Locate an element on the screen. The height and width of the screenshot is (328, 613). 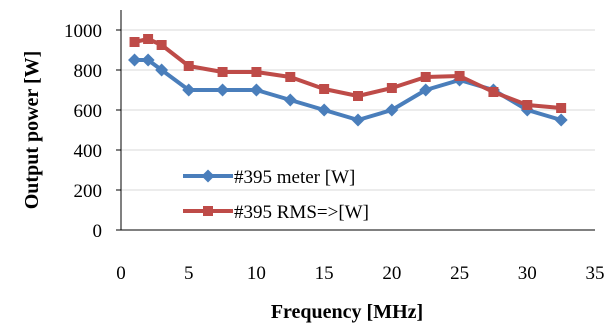
x-tick-label: 35 is located at coordinates (595, 273).